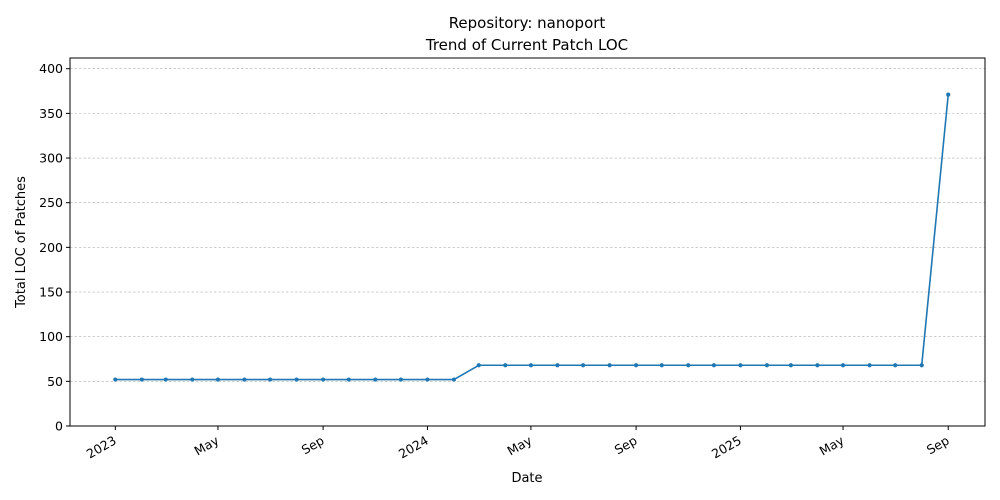  I want to click on chart-subtitle: Trend of Current Patch LOC, so click(526, 45).